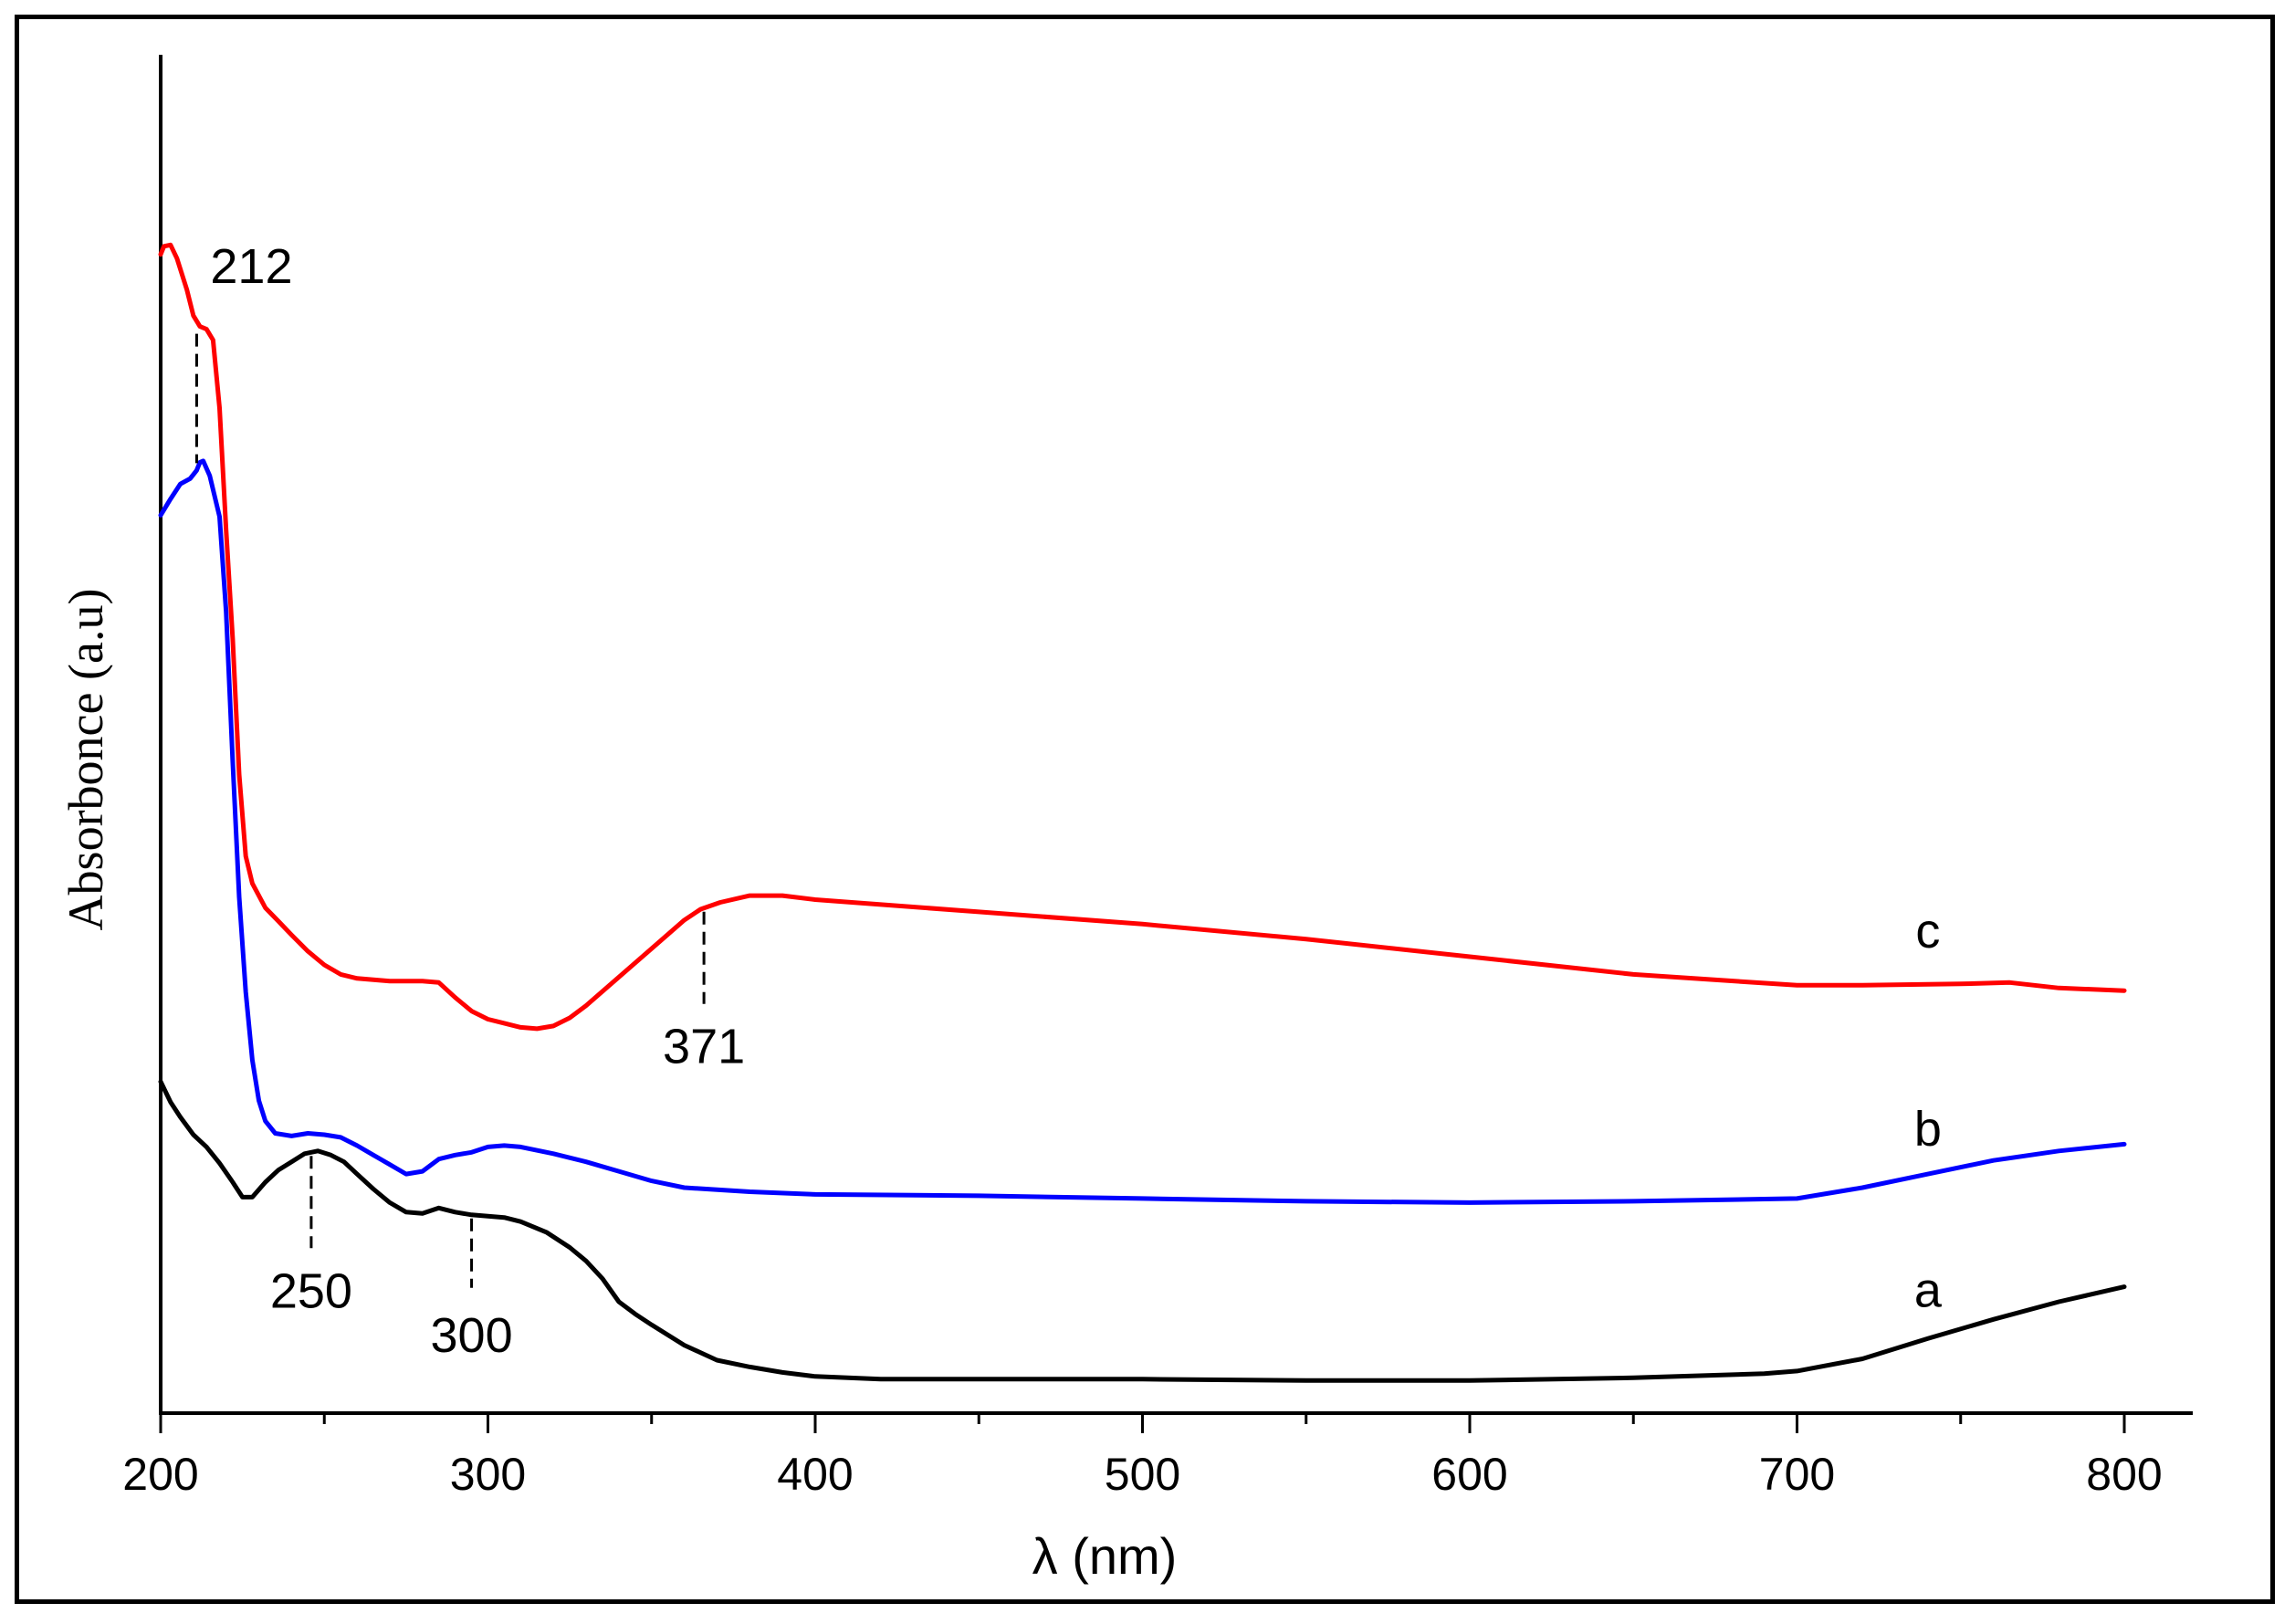 The width and height of the screenshot is (2295, 1624). What do you see at coordinates (2124, 1474) in the screenshot?
I see `x-tick-label: 800` at bounding box center [2124, 1474].